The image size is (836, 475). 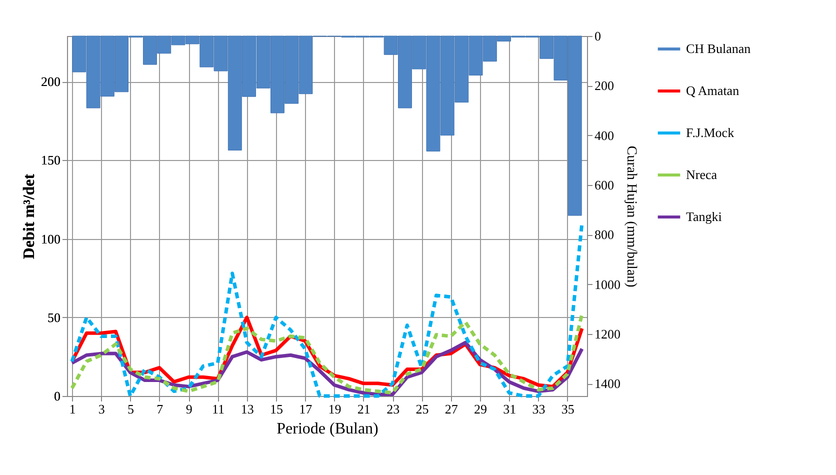 I want to click on x-tick-label: 5, so click(x=131, y=409).